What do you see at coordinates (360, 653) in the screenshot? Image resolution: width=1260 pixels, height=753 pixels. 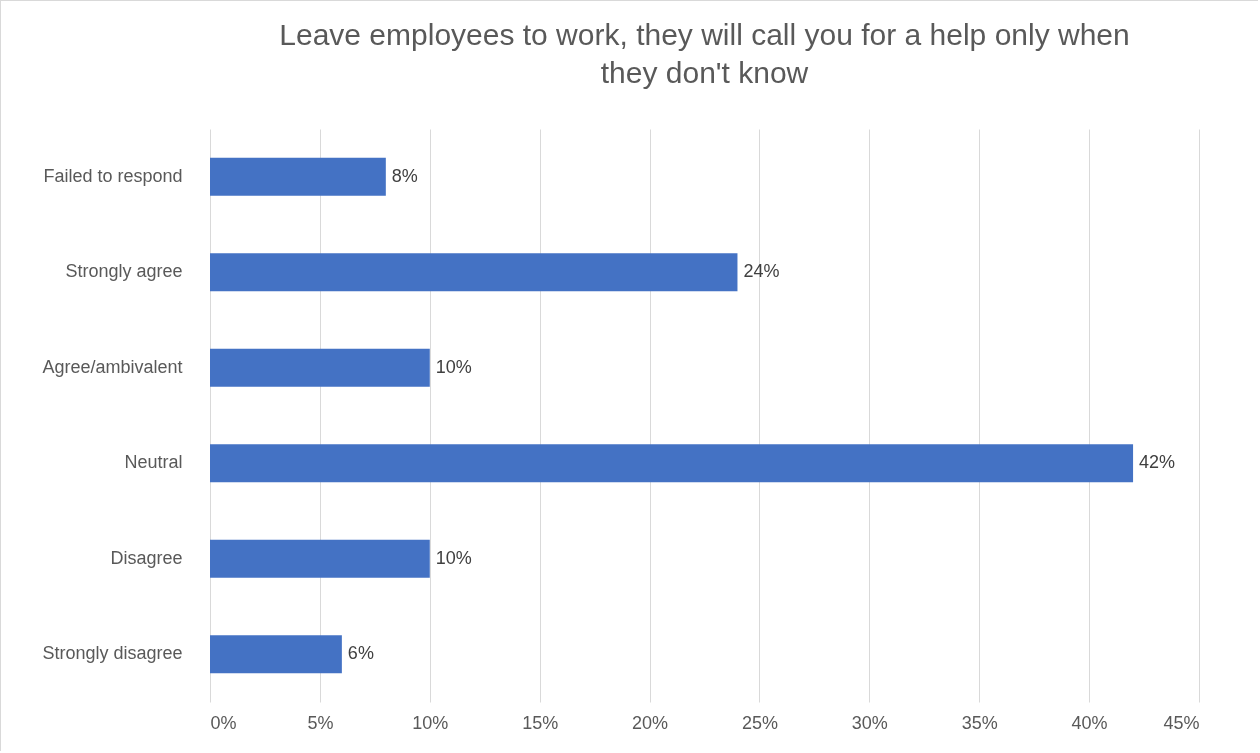 I see `data-label: 6%` at bounding box center [360, 653].